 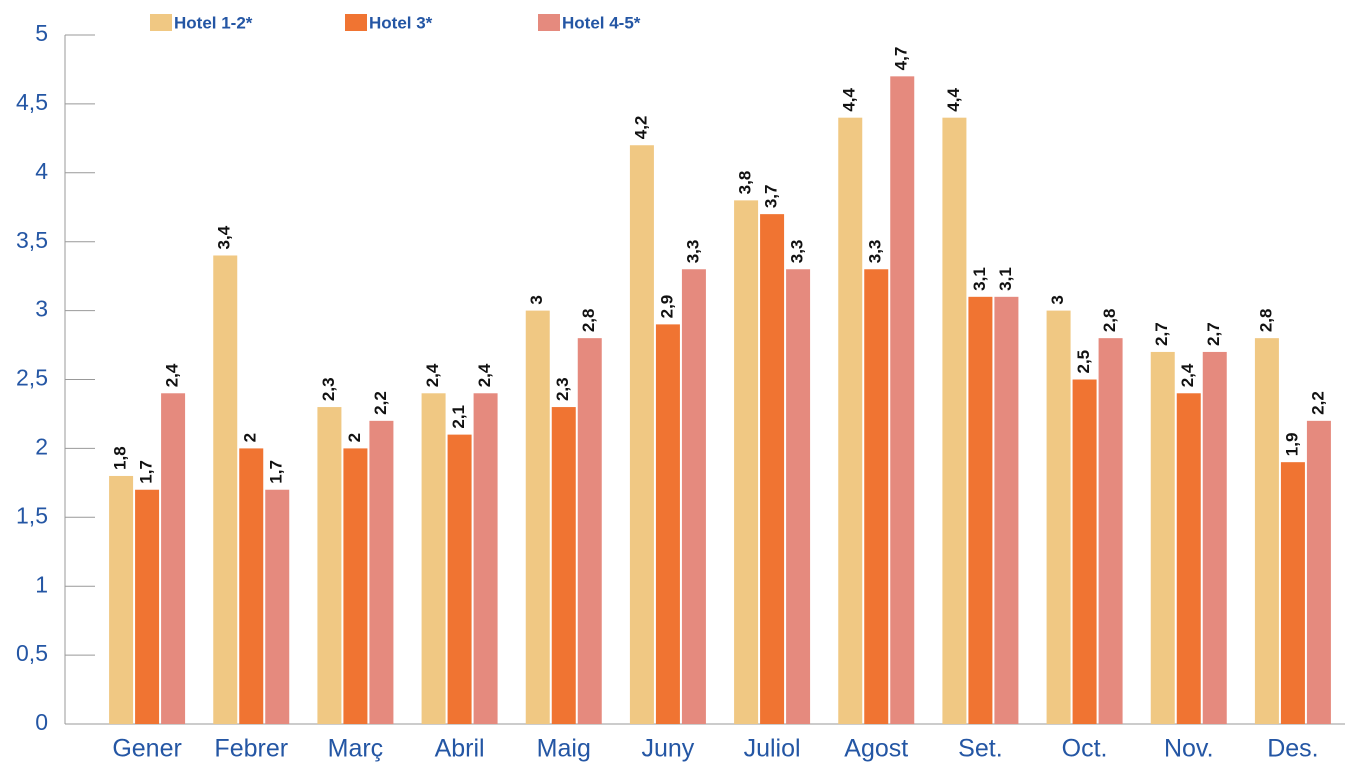 What do you see at coordinates (41, 722) in the screenshot?
I see `y-tick-label: 0` at bounding box center [41, 722].